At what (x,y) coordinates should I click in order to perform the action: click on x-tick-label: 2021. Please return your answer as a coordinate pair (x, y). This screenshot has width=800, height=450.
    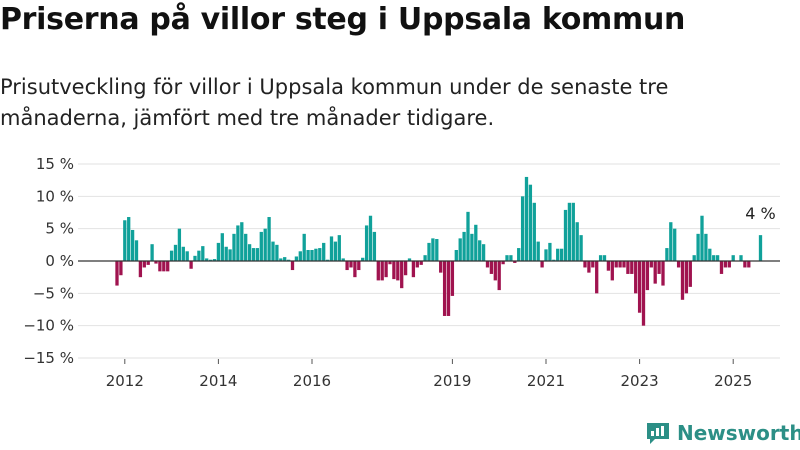
    Looking at the image, I should click on (546, 381).